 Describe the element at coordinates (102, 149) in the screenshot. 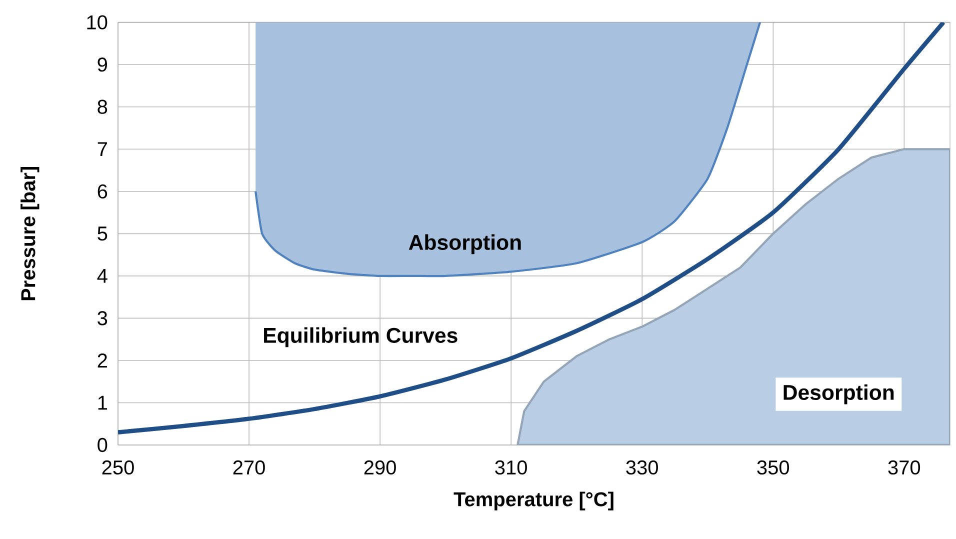

I see `y-tick-label: 7` at that location.